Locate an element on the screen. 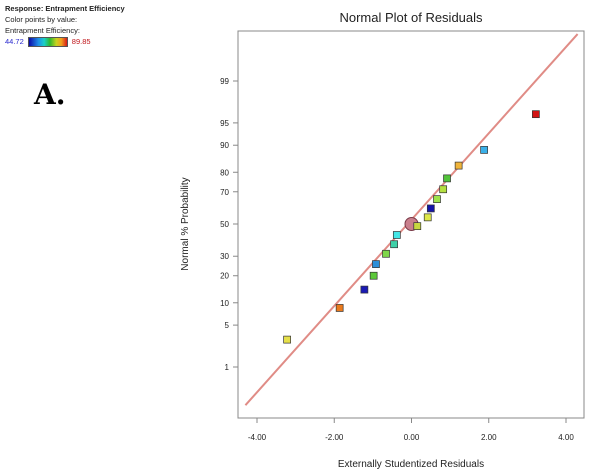  y-tick-label: 20 is located at coordinates (224, 276).